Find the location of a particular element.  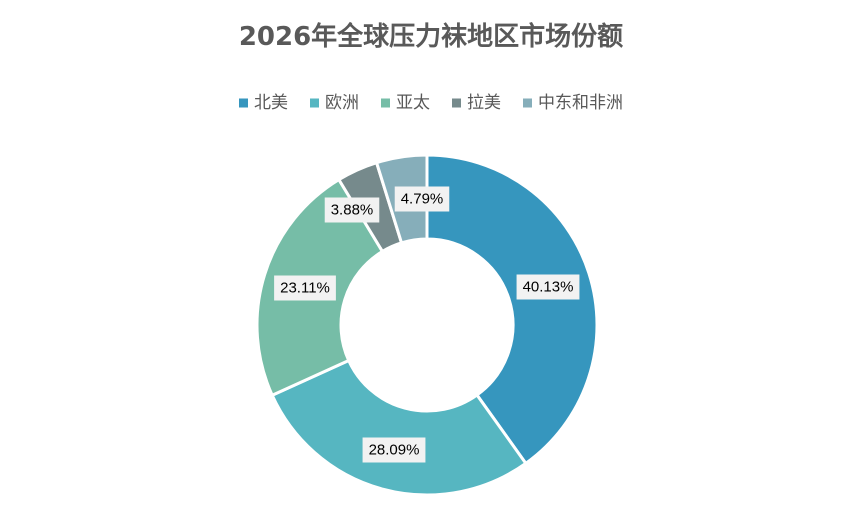

data-label-5: 4.79% is located at coordinates (422, 199).